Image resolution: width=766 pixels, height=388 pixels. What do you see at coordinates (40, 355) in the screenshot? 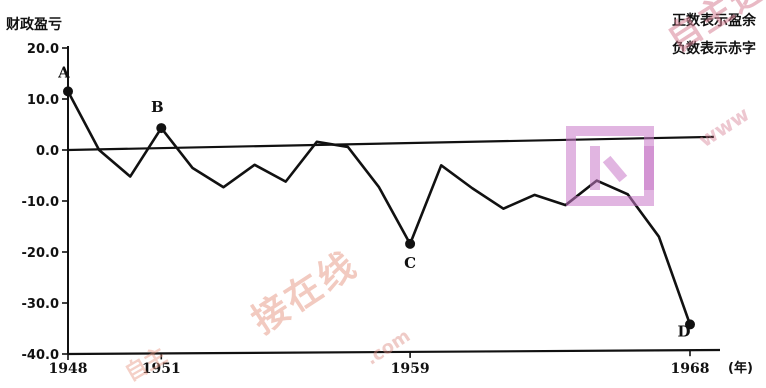
I see `y-tick-label: -40.0` at bounding box center [40, 355].